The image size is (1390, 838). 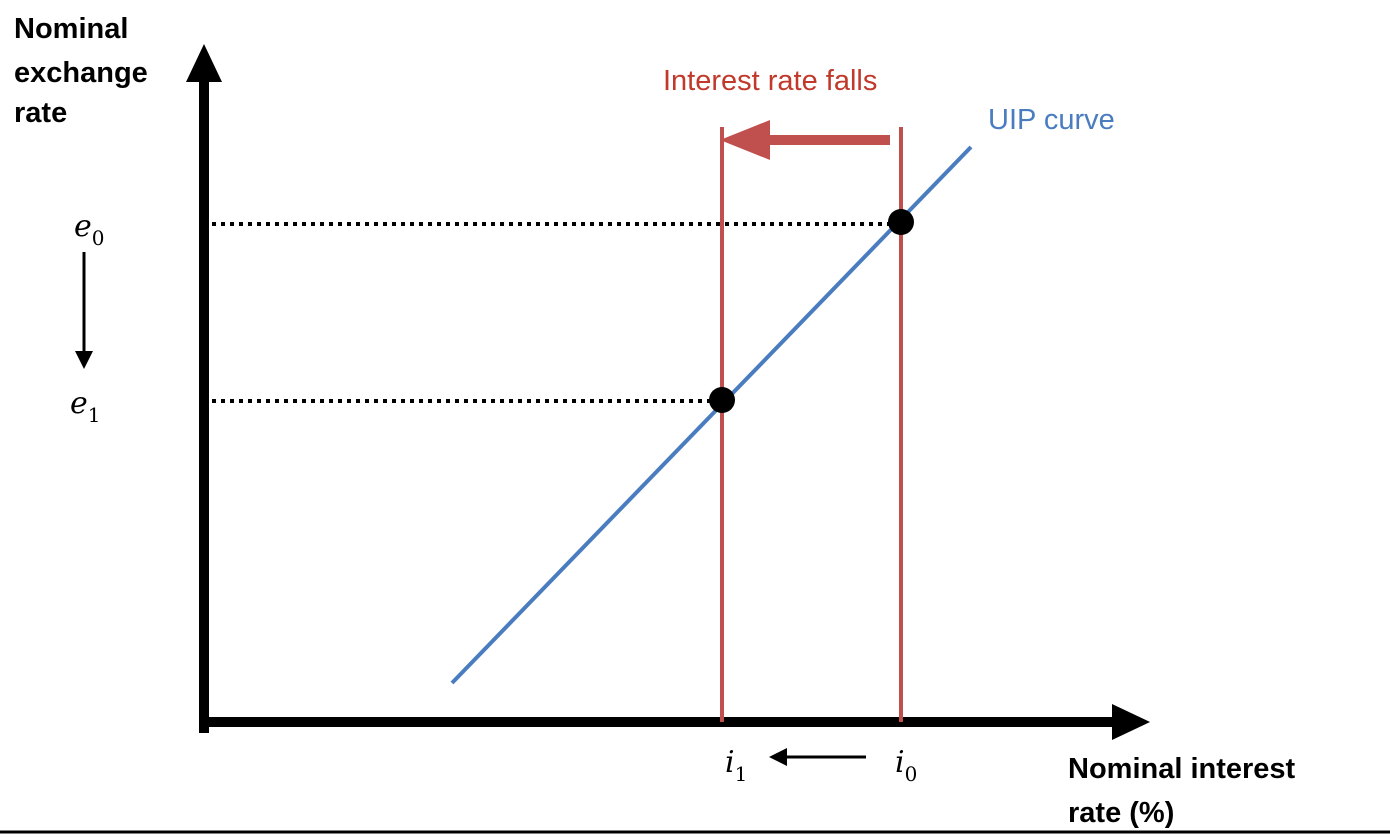 I want to click on e1-symbol: e, so click(x=79, y=403).